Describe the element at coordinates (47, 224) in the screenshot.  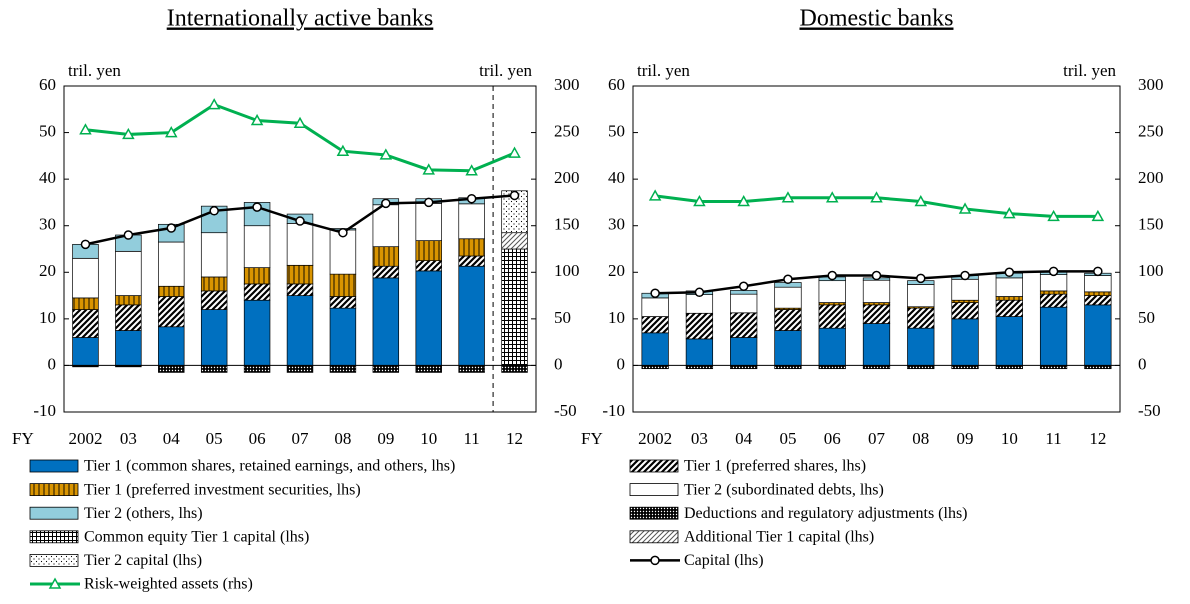
I see `y-tick-label: 30` at that location.